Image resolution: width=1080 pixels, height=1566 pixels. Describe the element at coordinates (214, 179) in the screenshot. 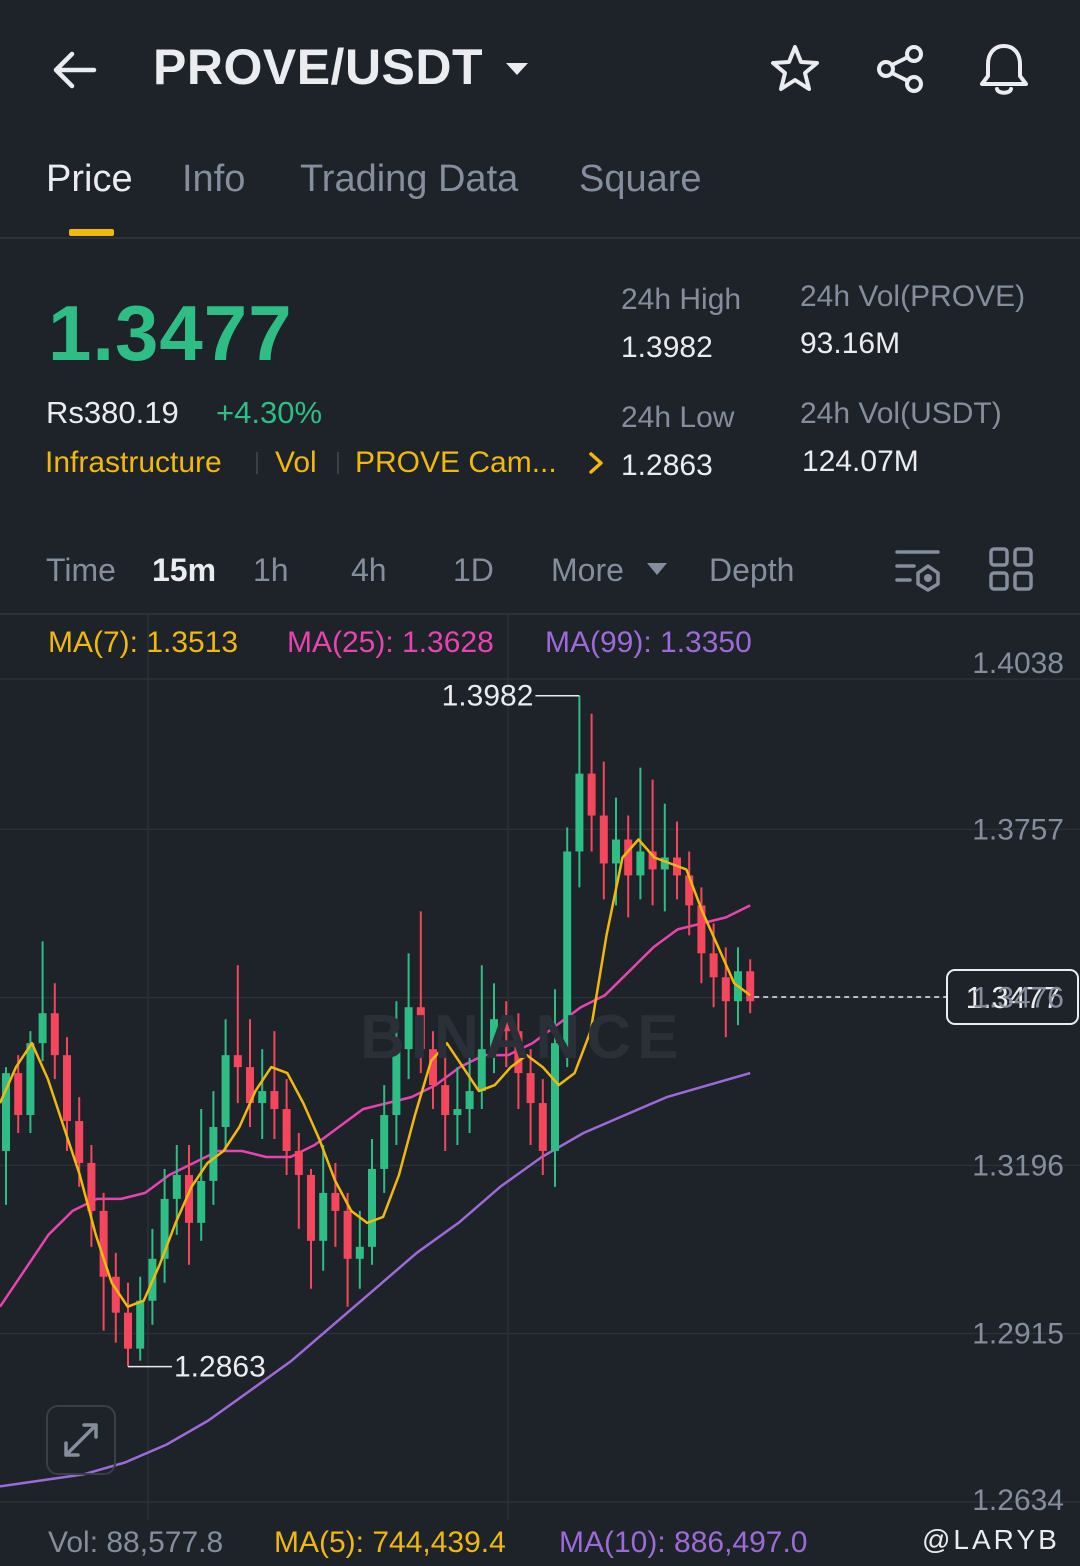

I see `tab-info: Info` at that location.